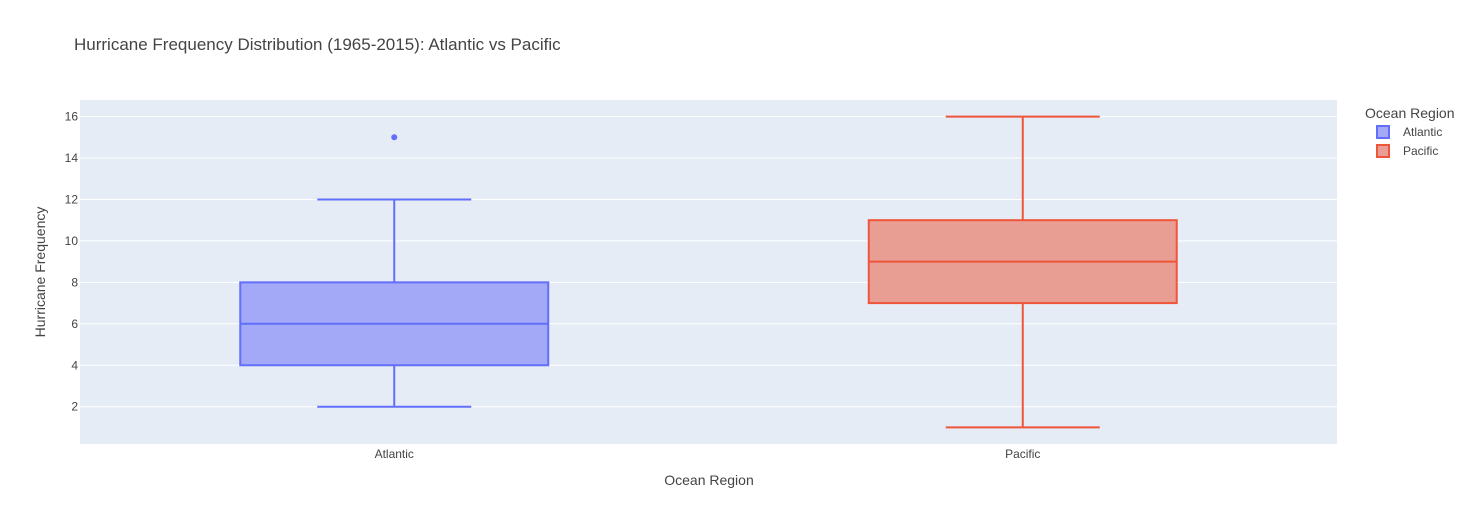  Describe the element at coordinates (72, 199) in the screenshot. I see `y-tick-label: 12` at that location.